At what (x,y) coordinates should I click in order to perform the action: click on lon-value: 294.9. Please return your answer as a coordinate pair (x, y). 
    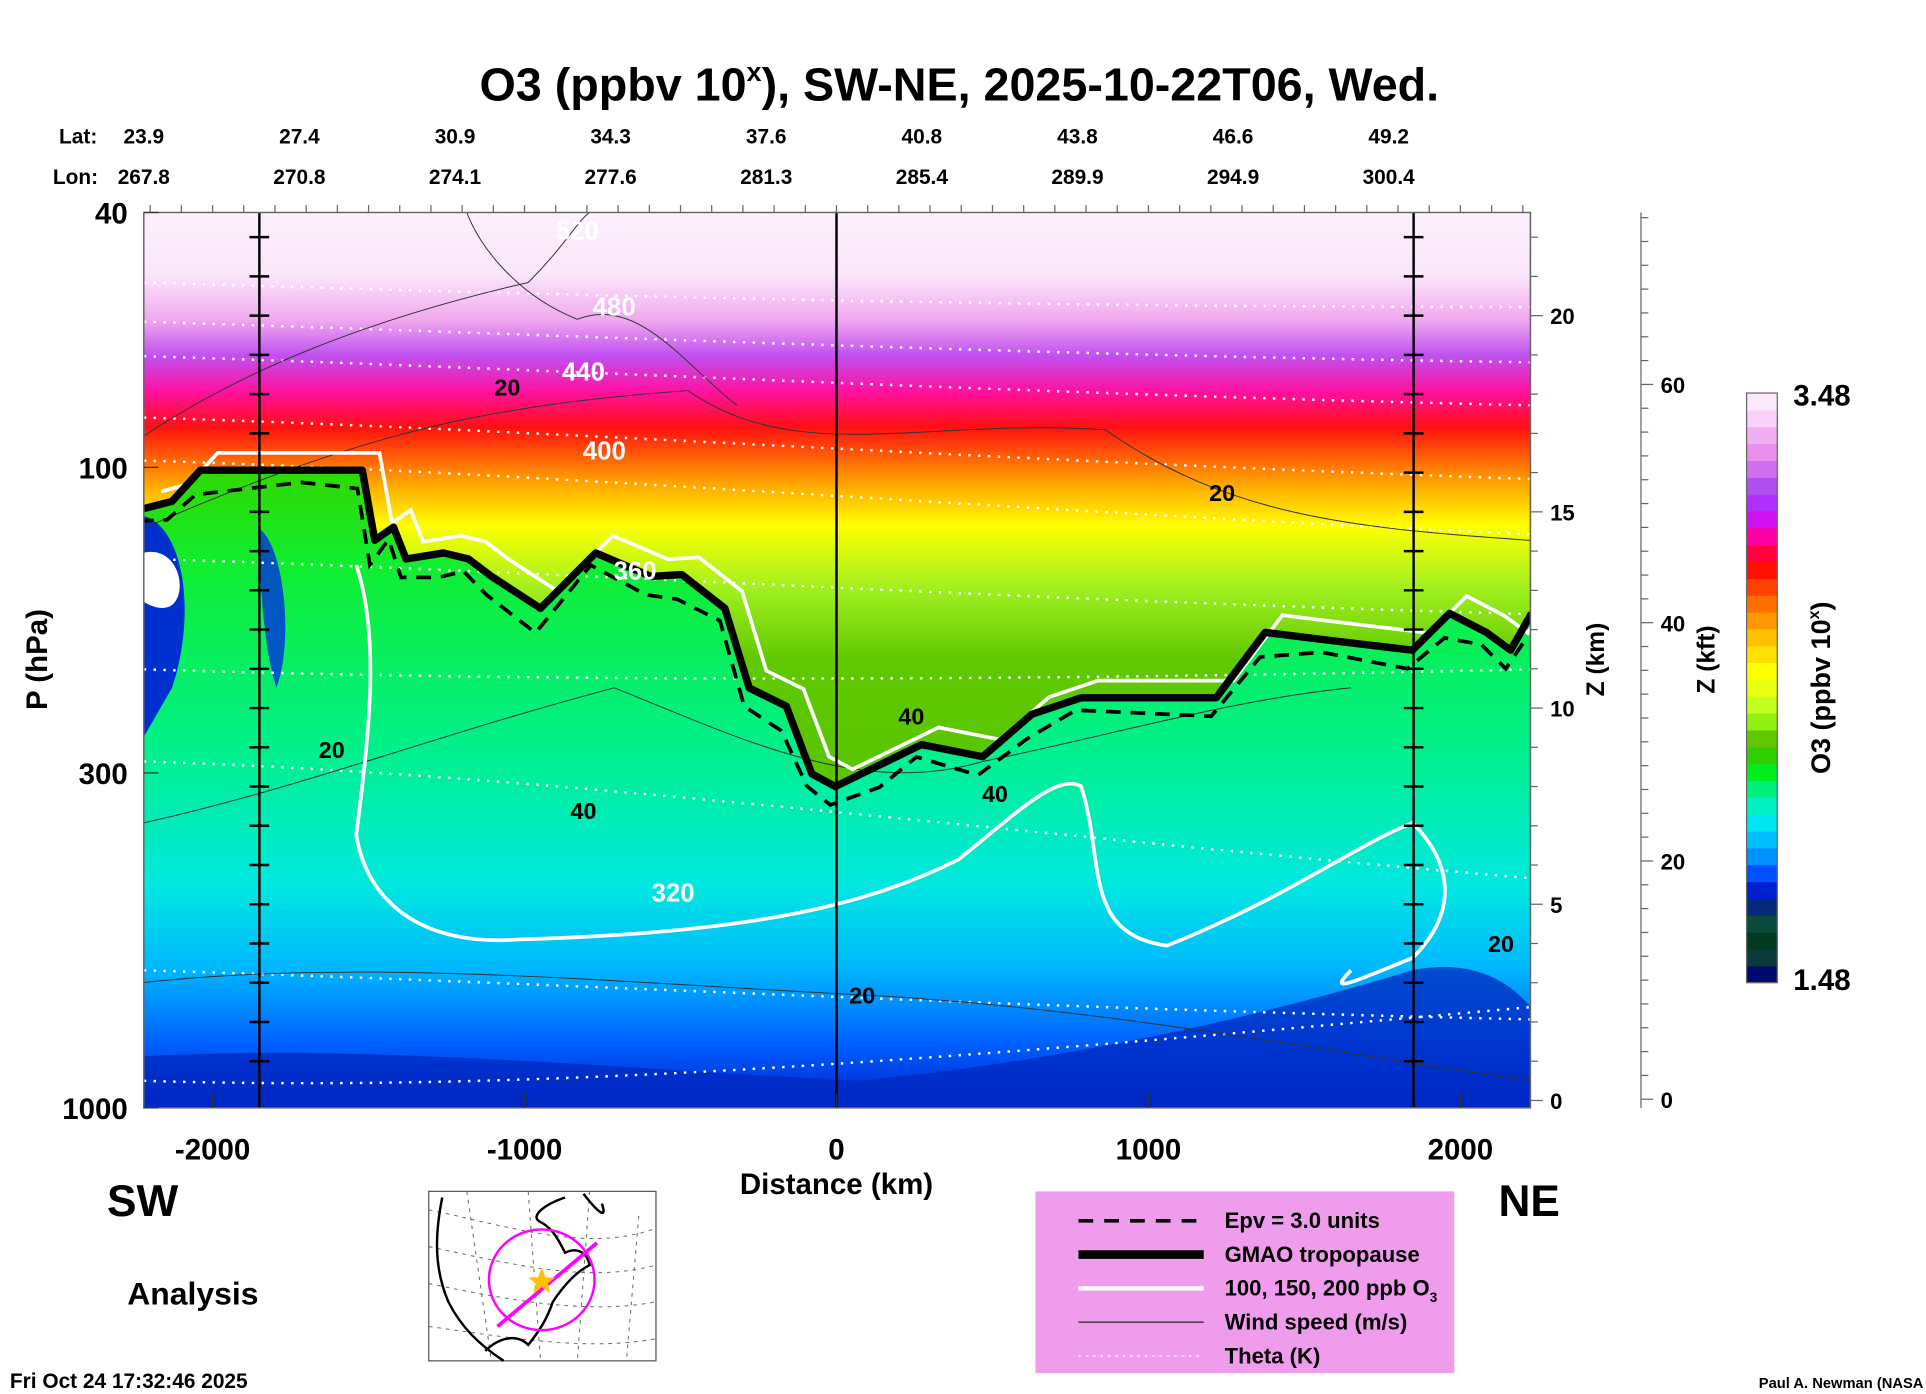
    Looking at the image, I should click on (1233, 177).